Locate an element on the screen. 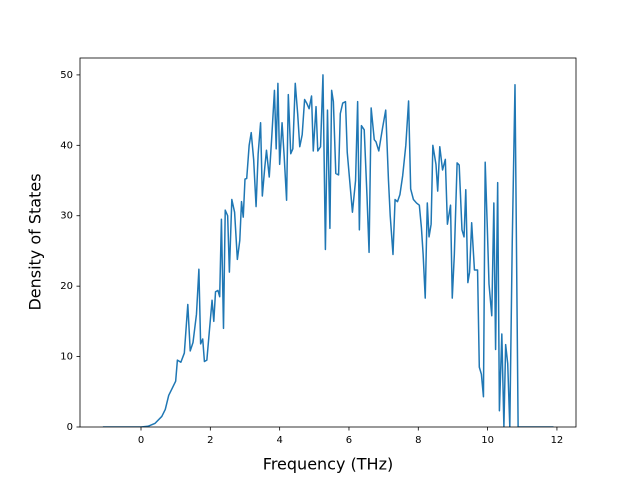 The width and height of the screenshot is (640, 480). y-tick-label: 0 is located at coordinates (70, 427).